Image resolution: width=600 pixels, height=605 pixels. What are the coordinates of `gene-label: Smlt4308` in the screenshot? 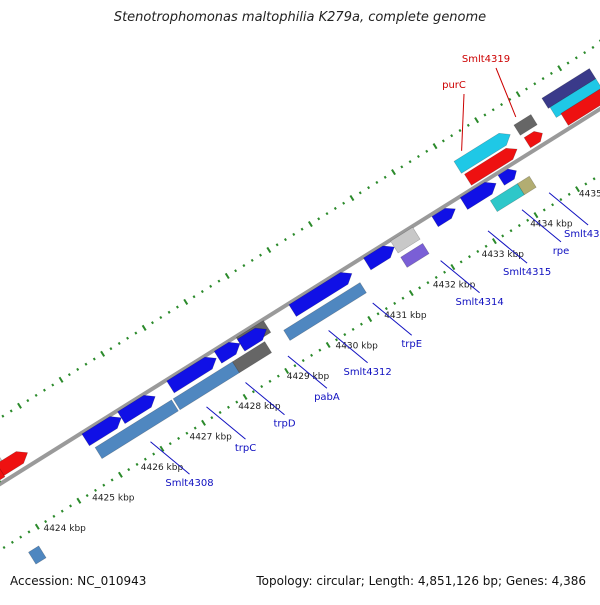 It's located at (189, 483).